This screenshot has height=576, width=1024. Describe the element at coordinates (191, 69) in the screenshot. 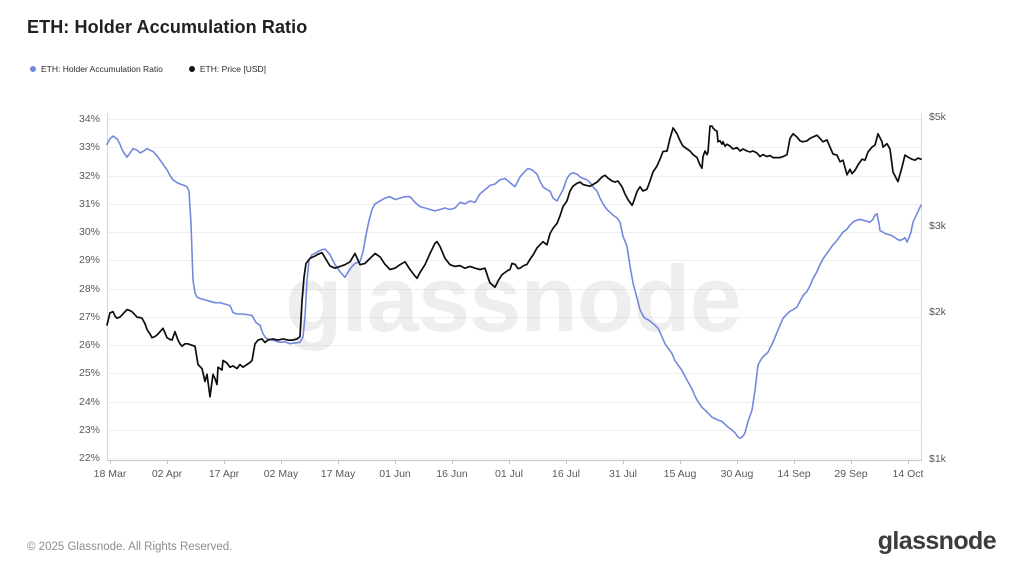

I see `legend-dot-price-icon` at that location.